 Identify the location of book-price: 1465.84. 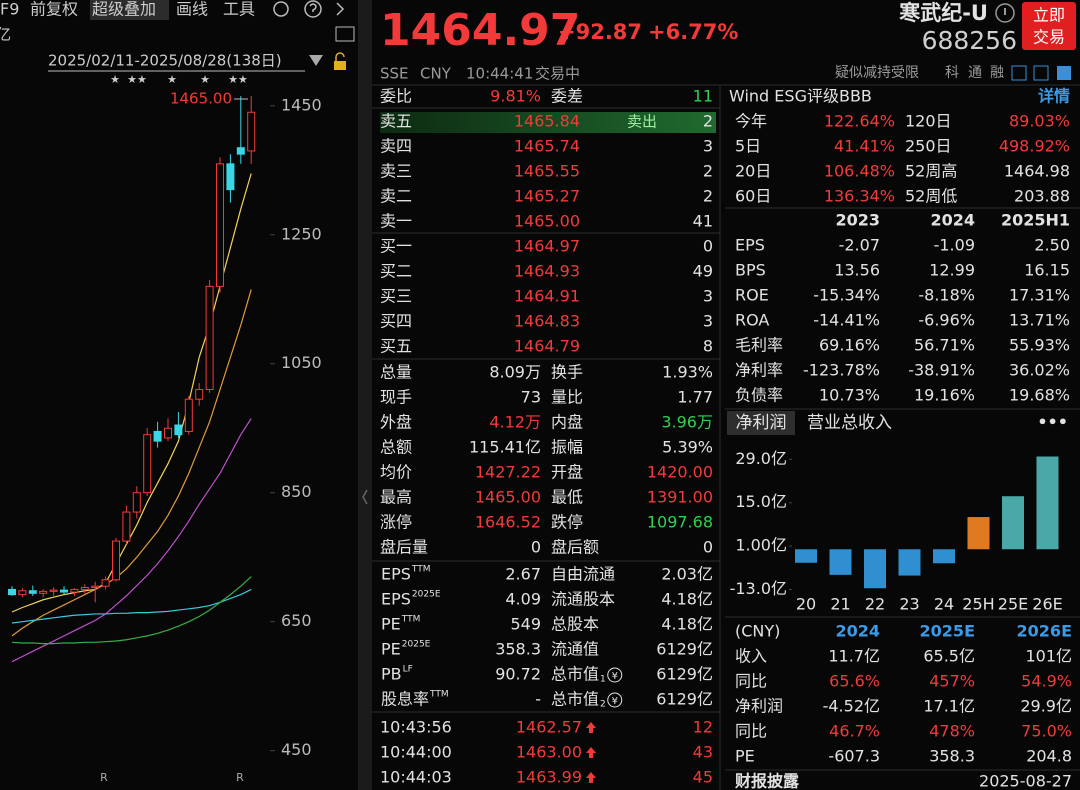
(547, 121).